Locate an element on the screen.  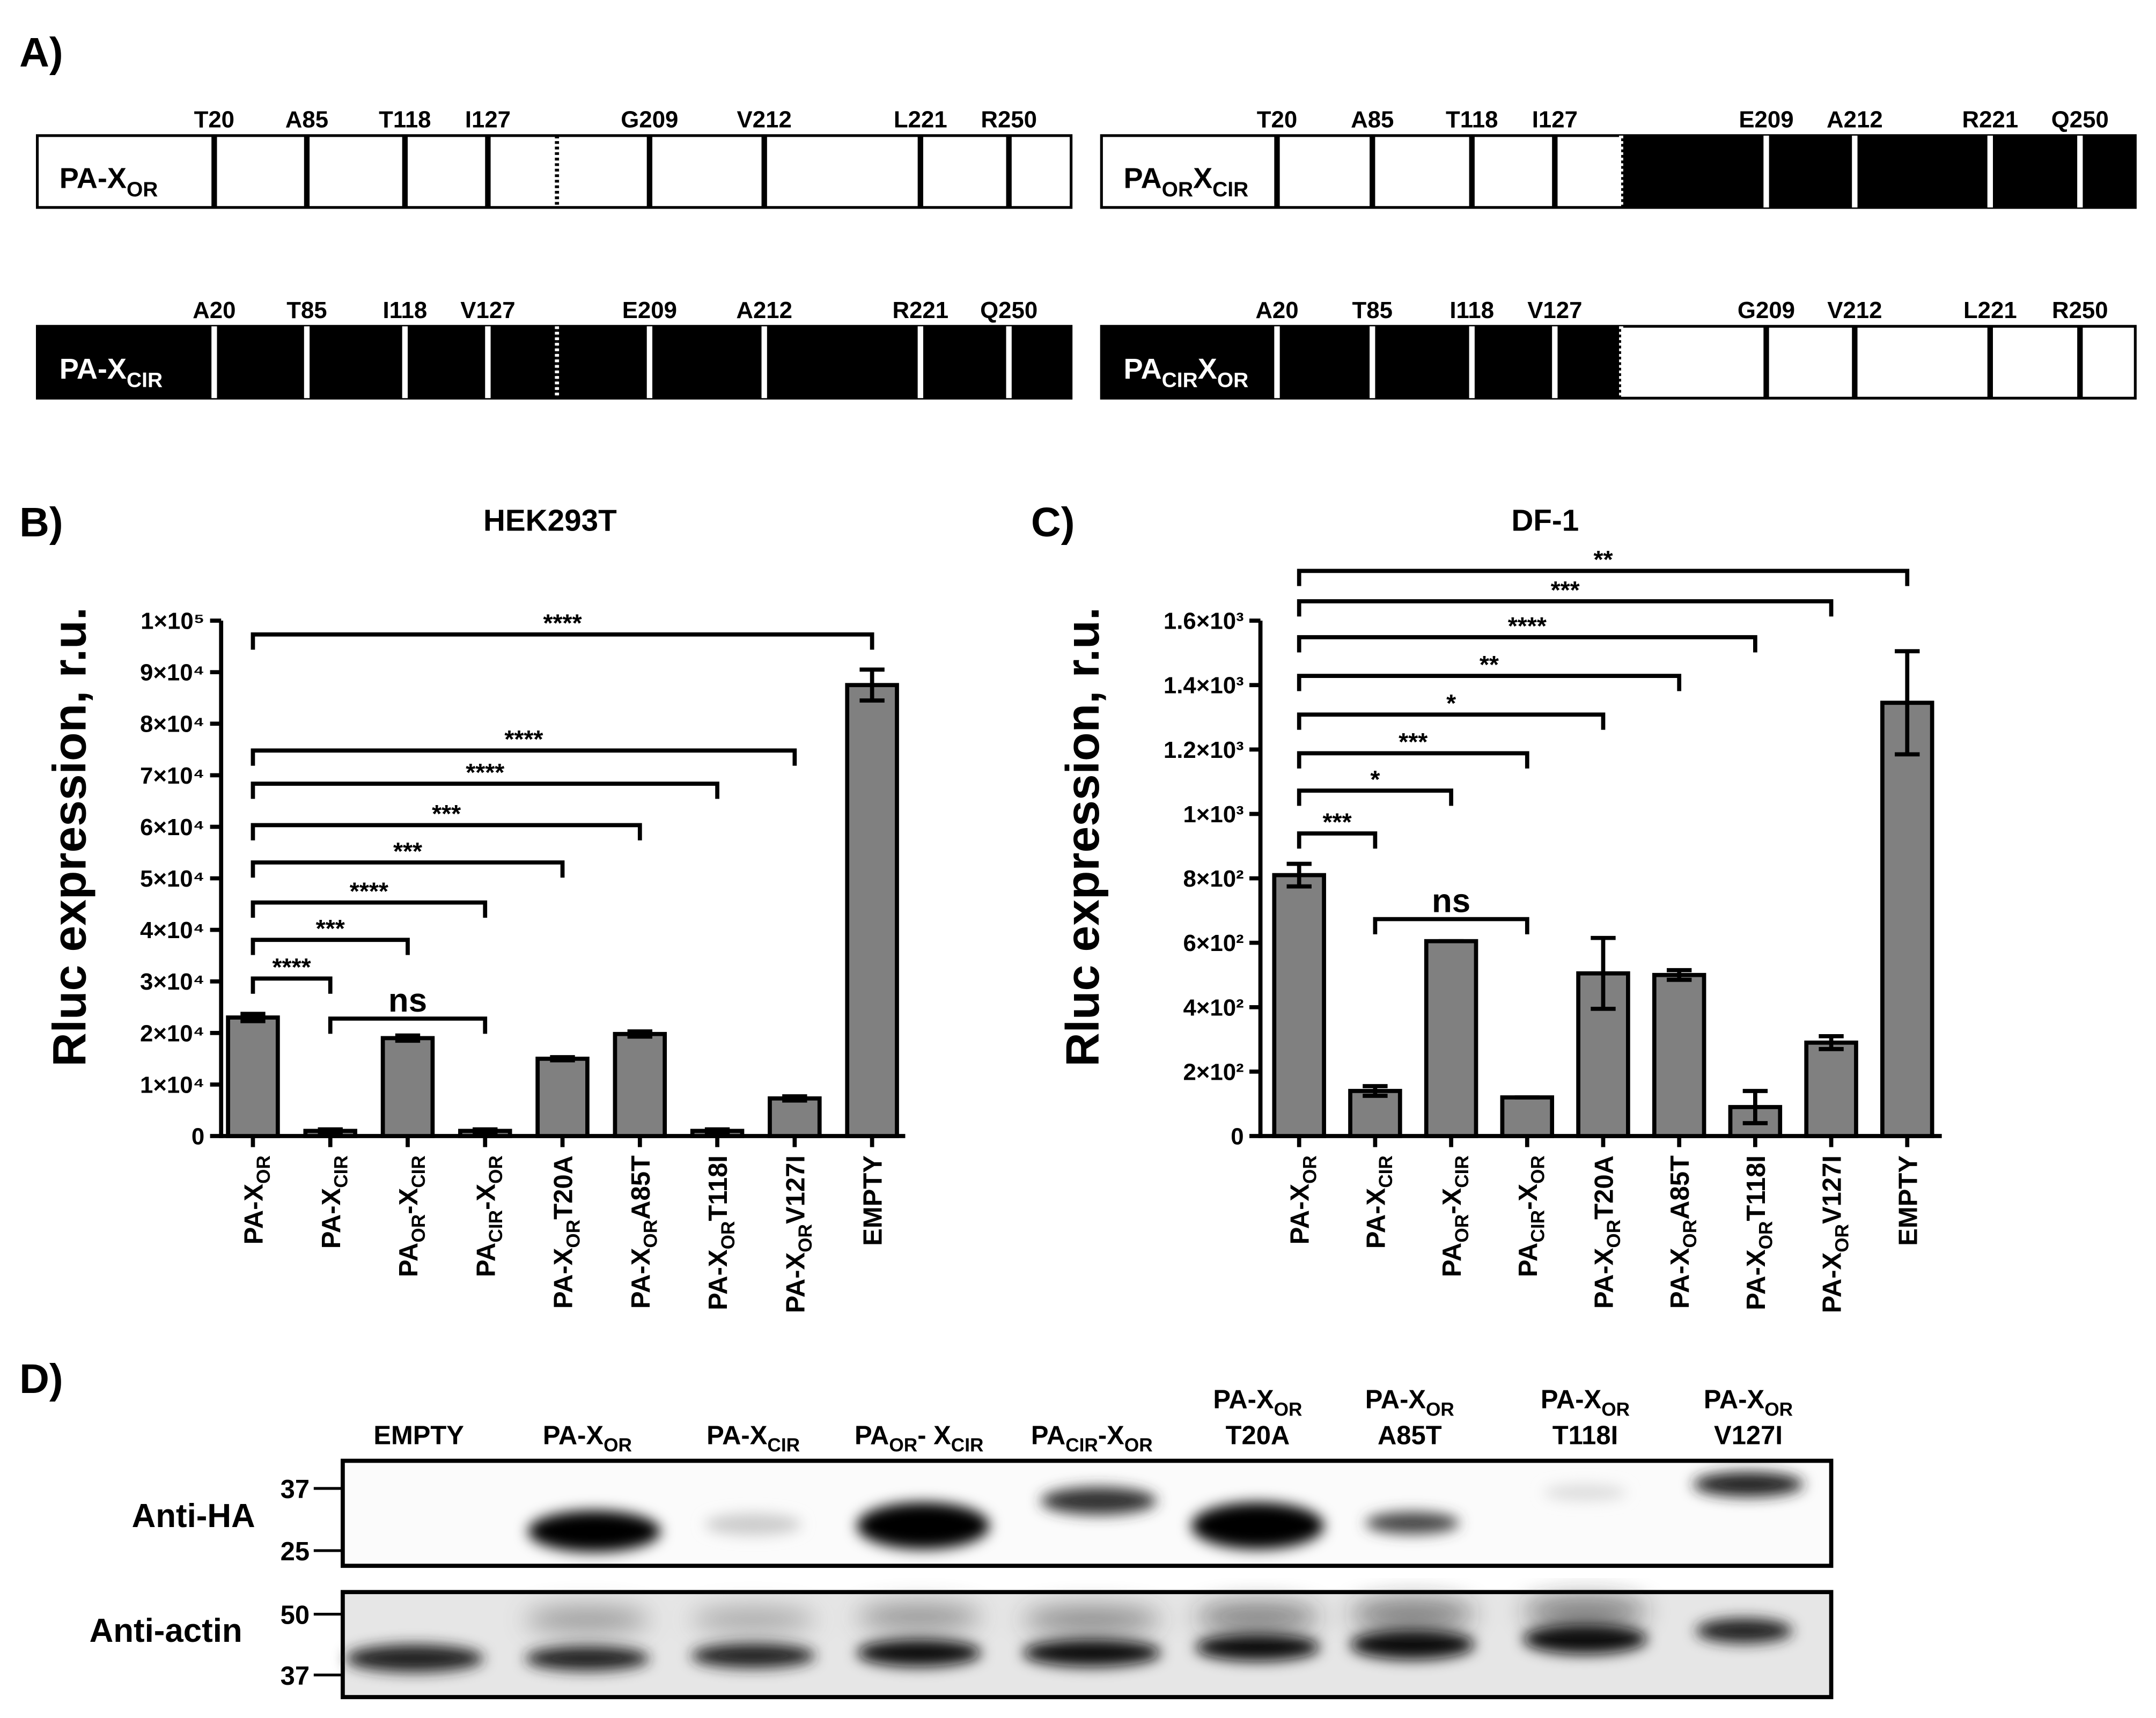
significance-label: **** is located at coordinates (1527, 626).